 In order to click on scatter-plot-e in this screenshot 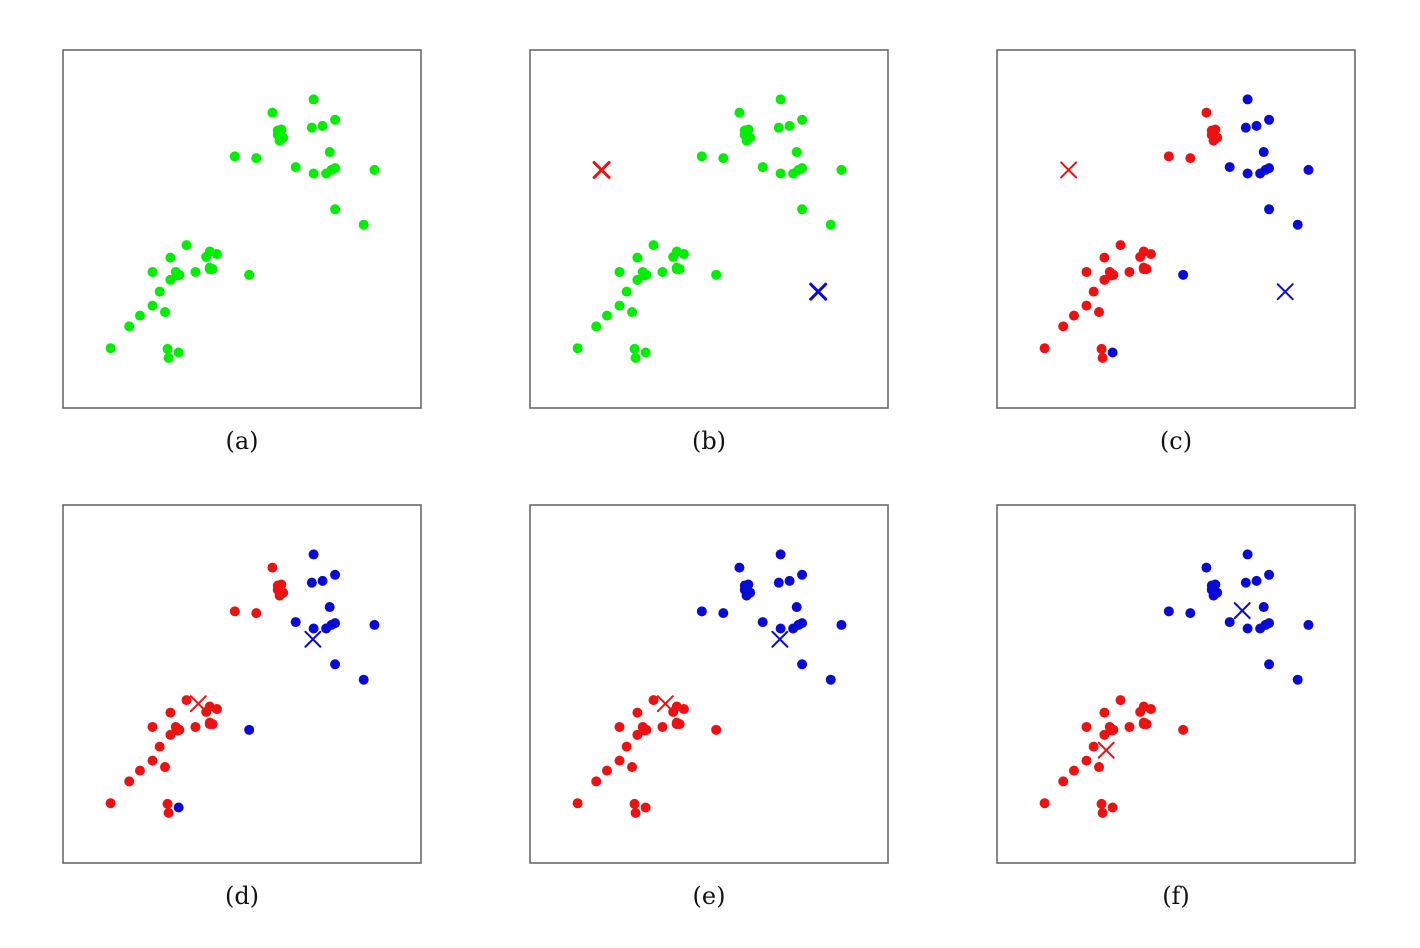, I will do `click(709, 684)`.